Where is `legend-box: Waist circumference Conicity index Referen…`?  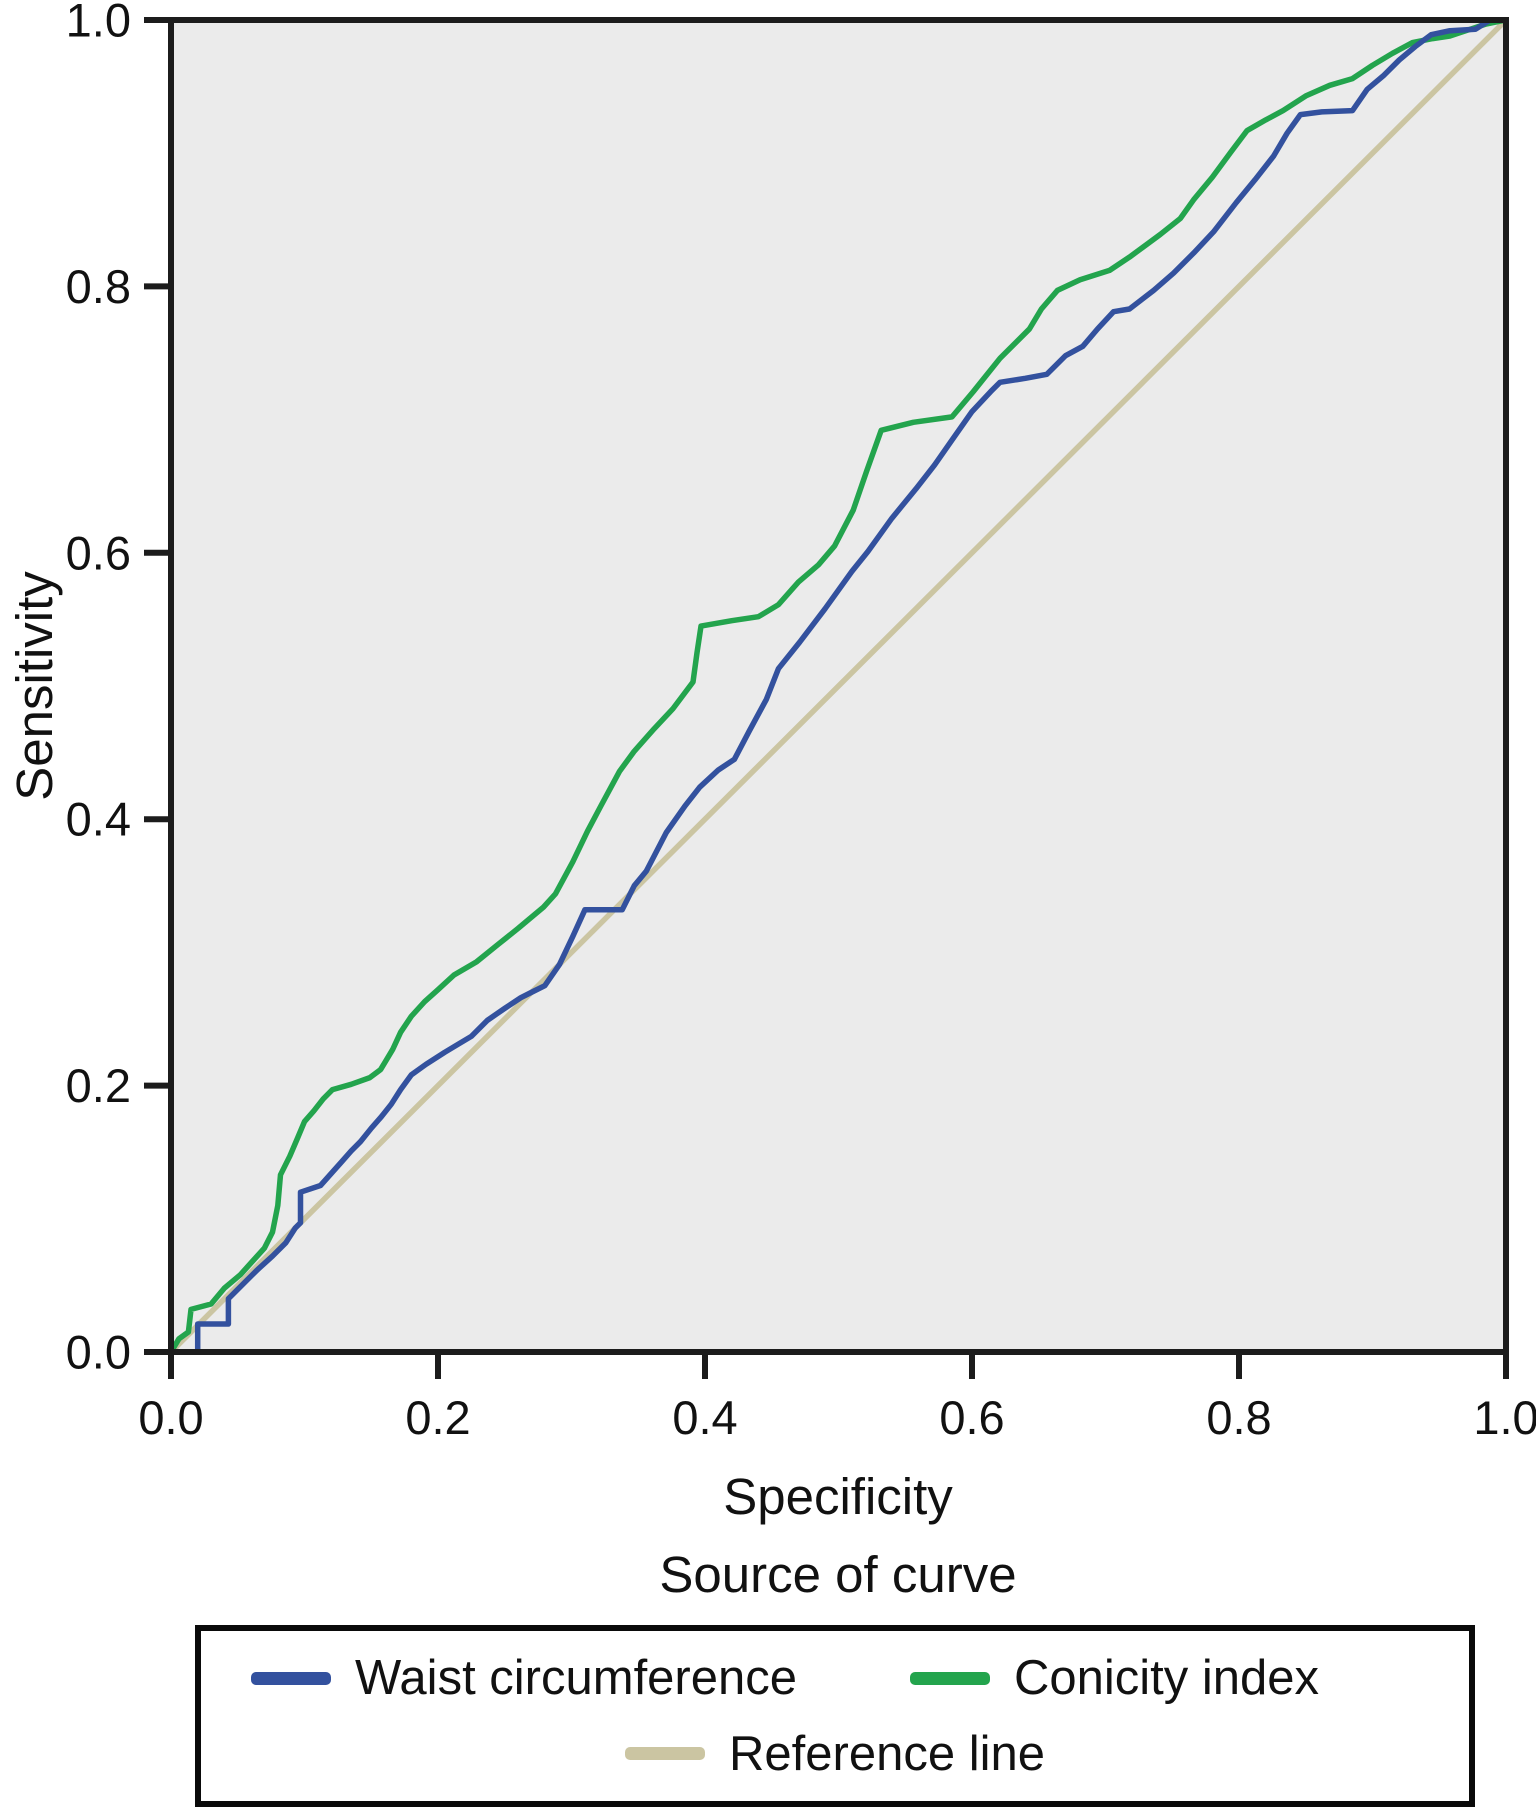 legend-box: Waist circumference Conicity index Referen… is located at coordinates (835, 1716).